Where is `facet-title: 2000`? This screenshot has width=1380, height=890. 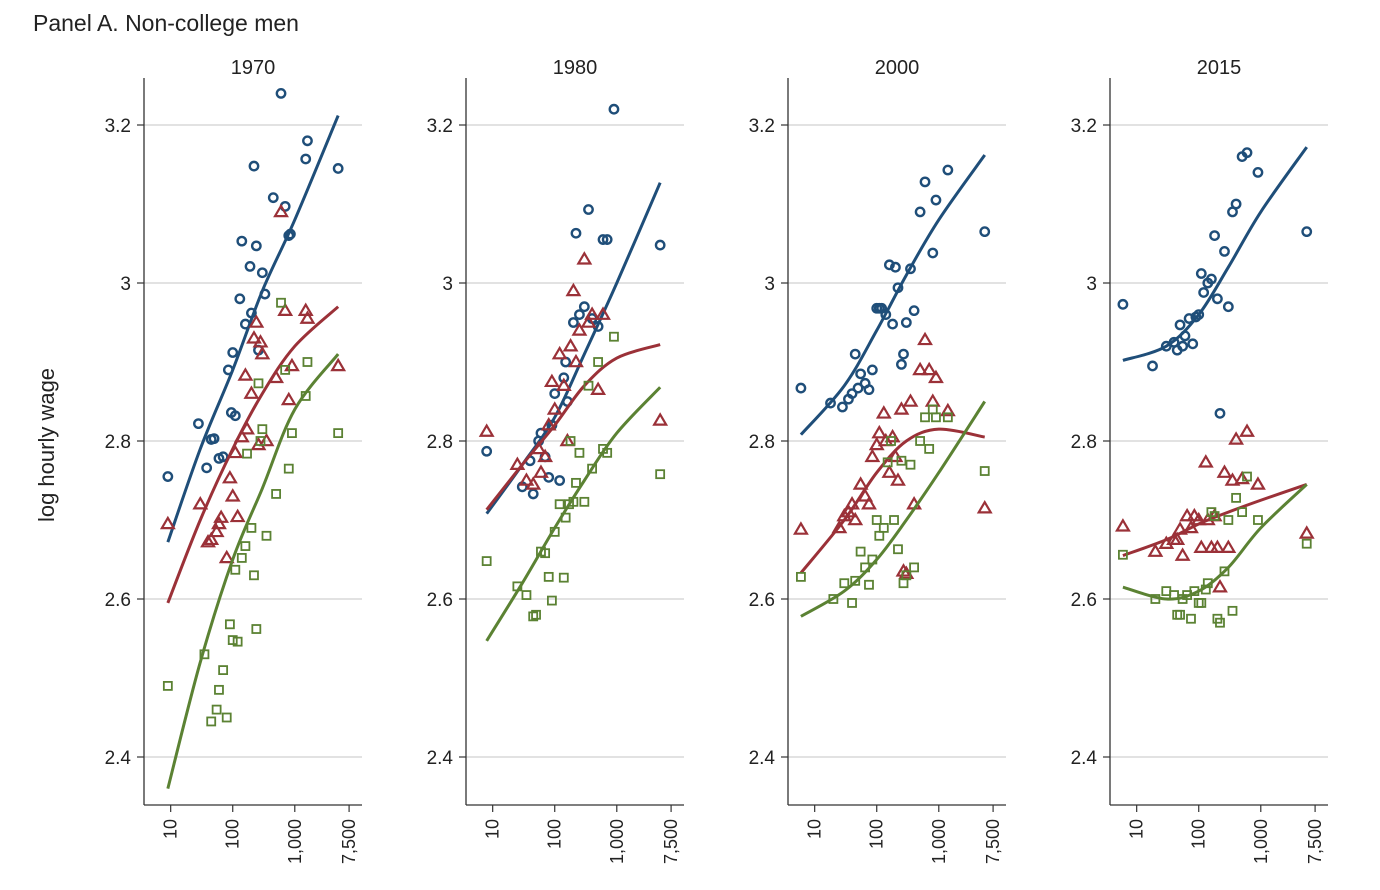 facet-title: 2000 is located at coordinates (897, 68).